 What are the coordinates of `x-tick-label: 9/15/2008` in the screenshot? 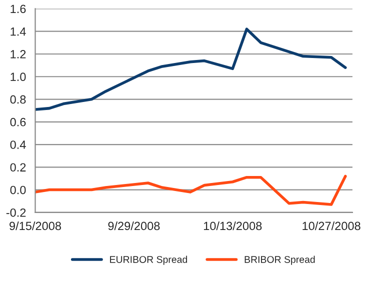 It's located at (35, 225).